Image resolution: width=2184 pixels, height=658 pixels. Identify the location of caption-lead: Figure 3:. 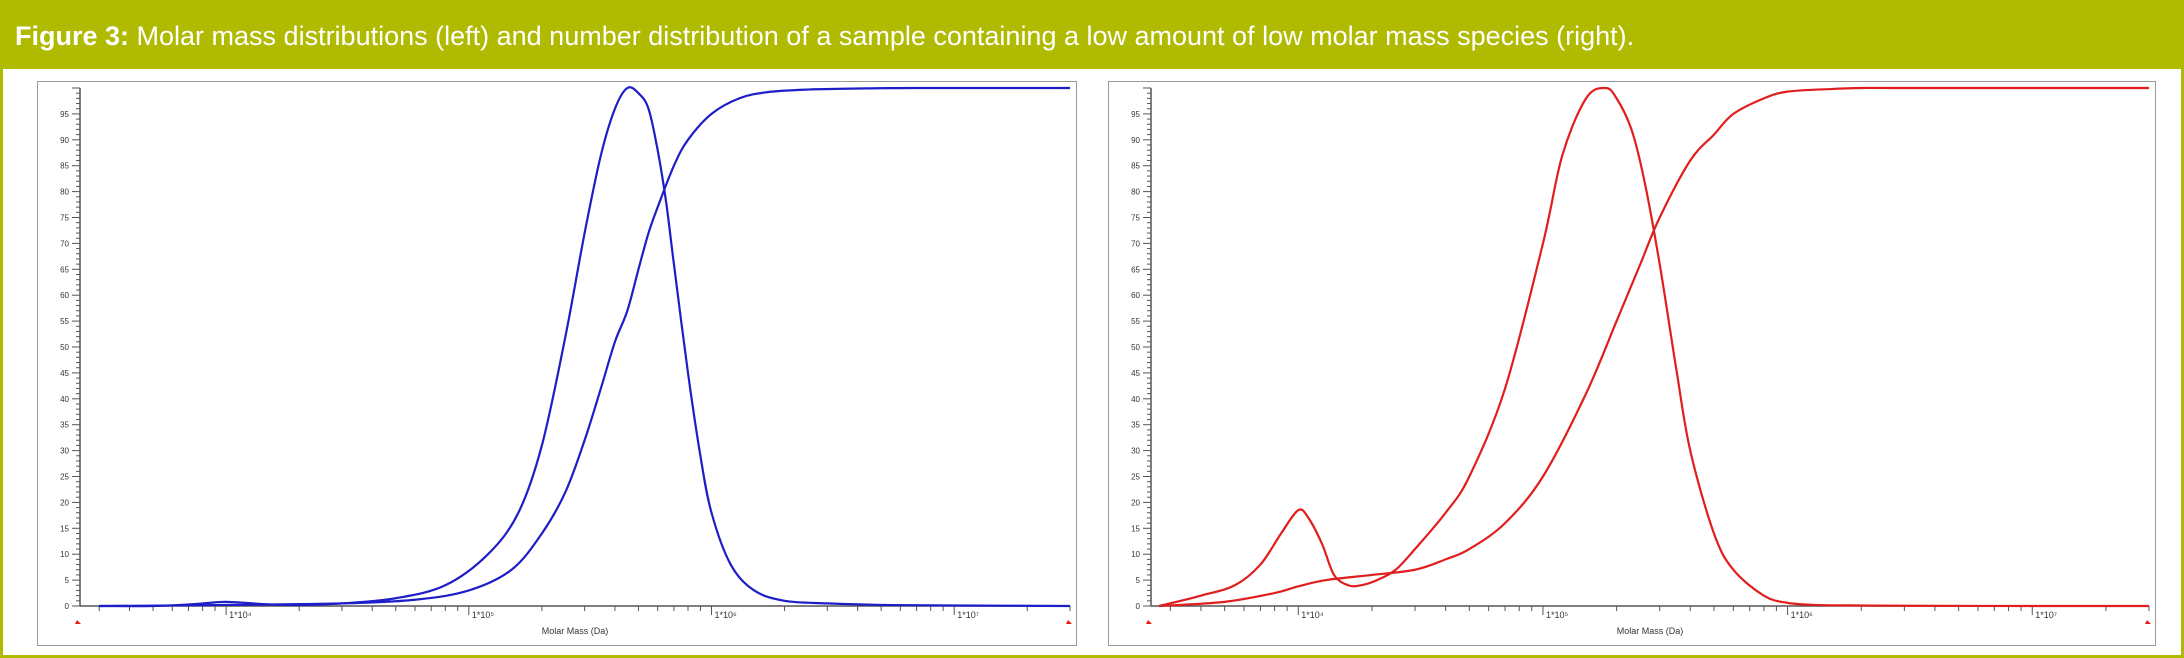
(72, 36).